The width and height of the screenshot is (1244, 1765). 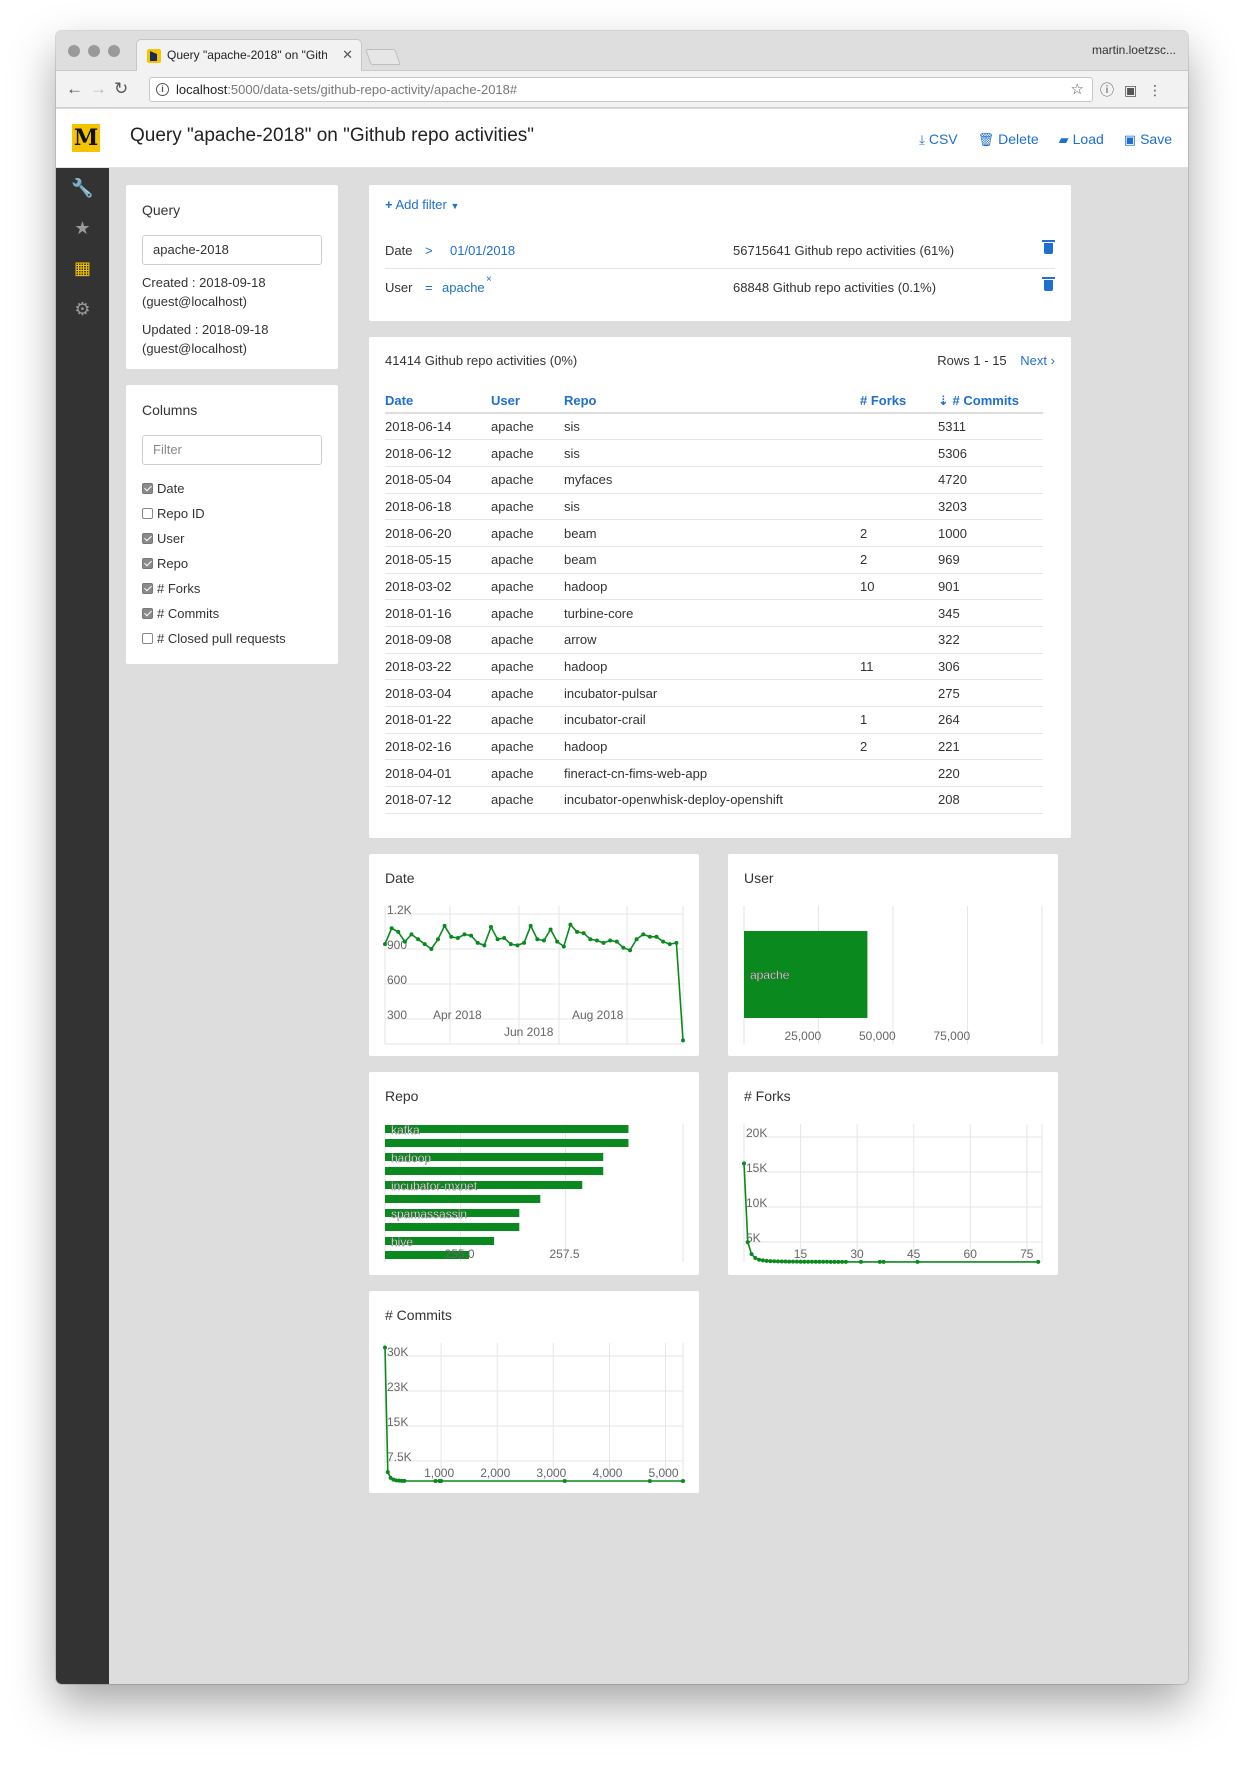 What do you see at coordinates (171, 588) in the screenshot?
I see `column-toggle: # Forks` at bounding box center [171, 588].